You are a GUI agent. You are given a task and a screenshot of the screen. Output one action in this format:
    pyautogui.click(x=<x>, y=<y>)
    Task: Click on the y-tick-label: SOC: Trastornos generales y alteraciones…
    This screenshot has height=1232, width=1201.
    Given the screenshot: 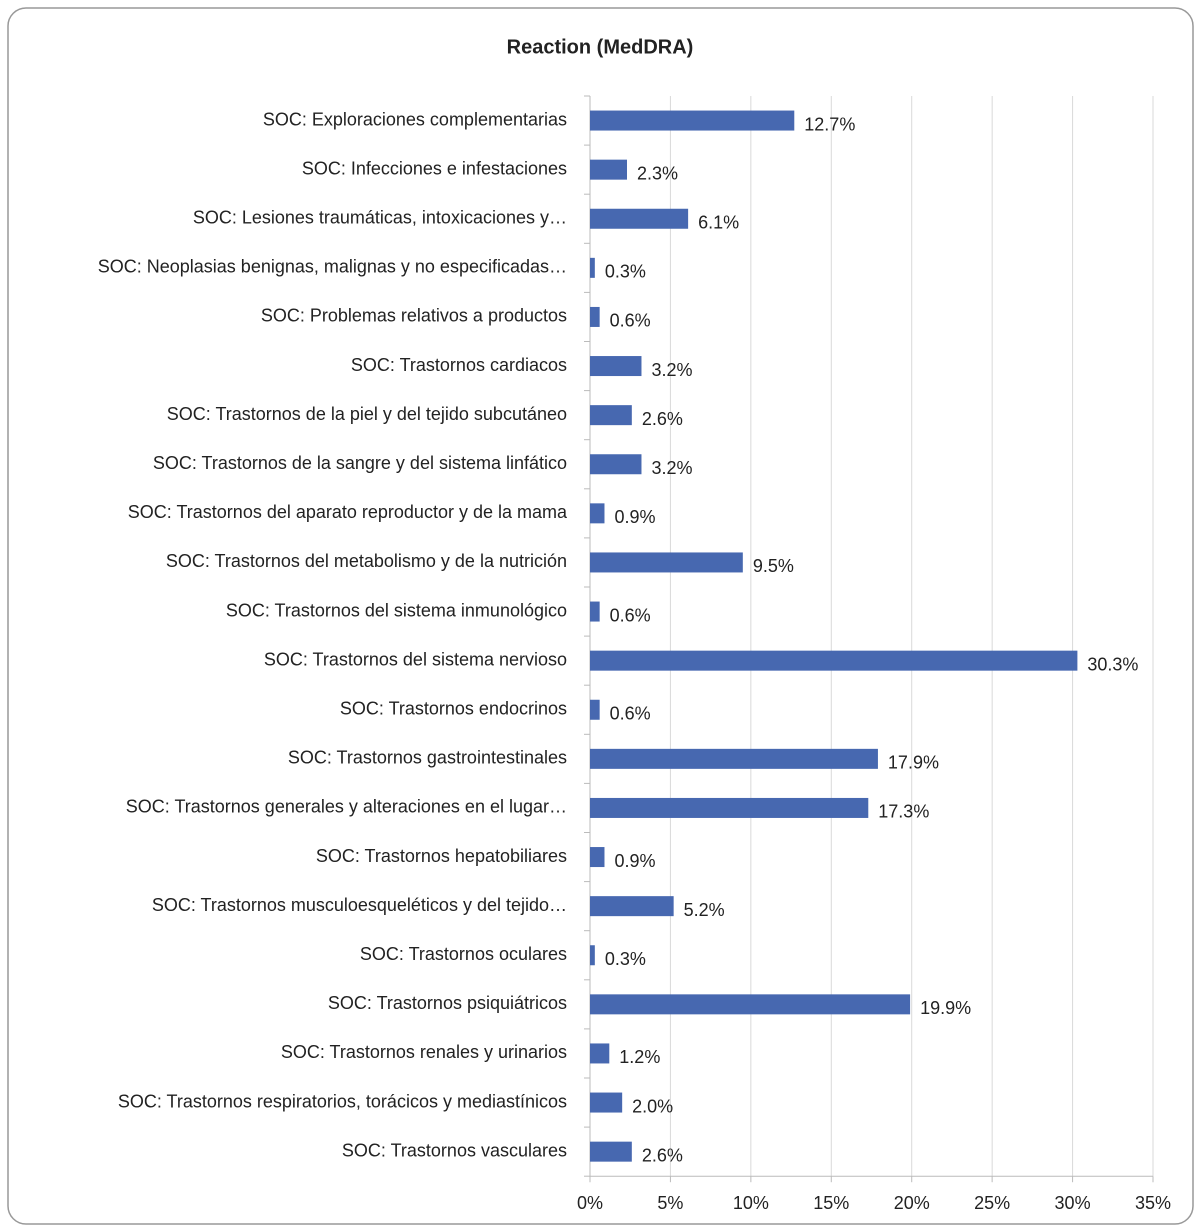 What is the action you would take?
    pyautogui.click(x=346, y=807)
    